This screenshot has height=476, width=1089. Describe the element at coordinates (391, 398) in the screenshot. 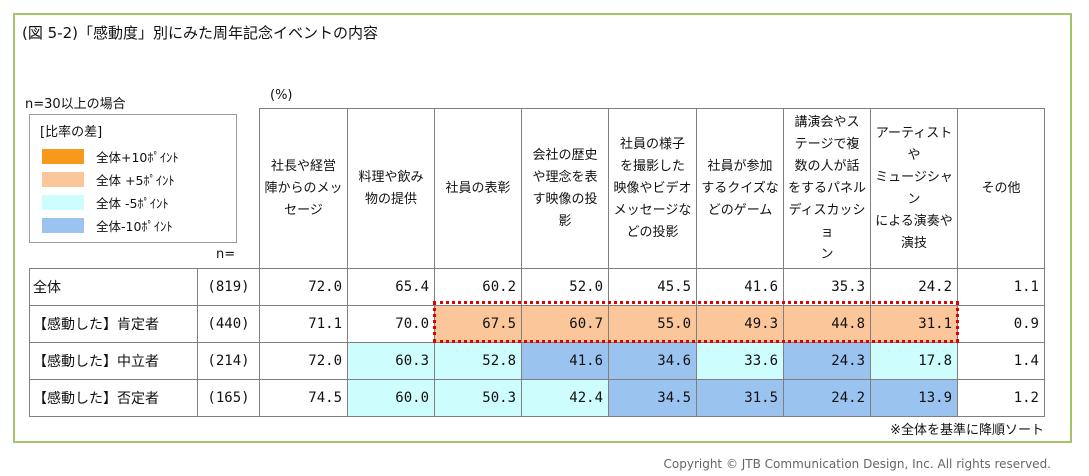

I see `value-cell: 60.0` at that location.